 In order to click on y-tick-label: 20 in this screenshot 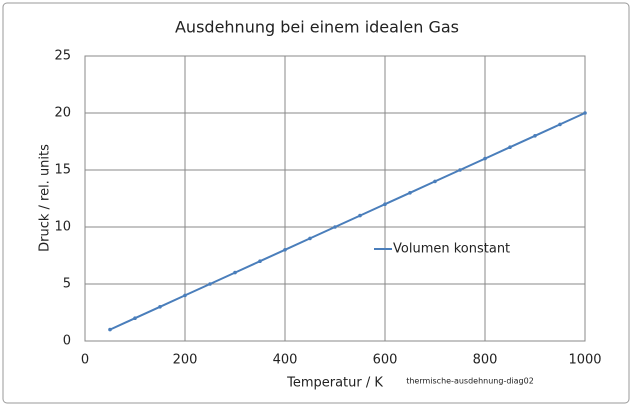, I will do `click(62, 113)`.